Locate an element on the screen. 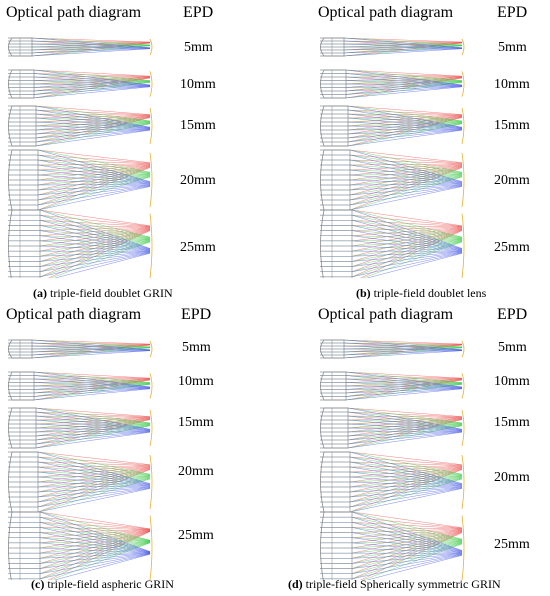 The width and height of the screenshot is (550, 596). optical-path-diagram is located at coordinates (392, 157).